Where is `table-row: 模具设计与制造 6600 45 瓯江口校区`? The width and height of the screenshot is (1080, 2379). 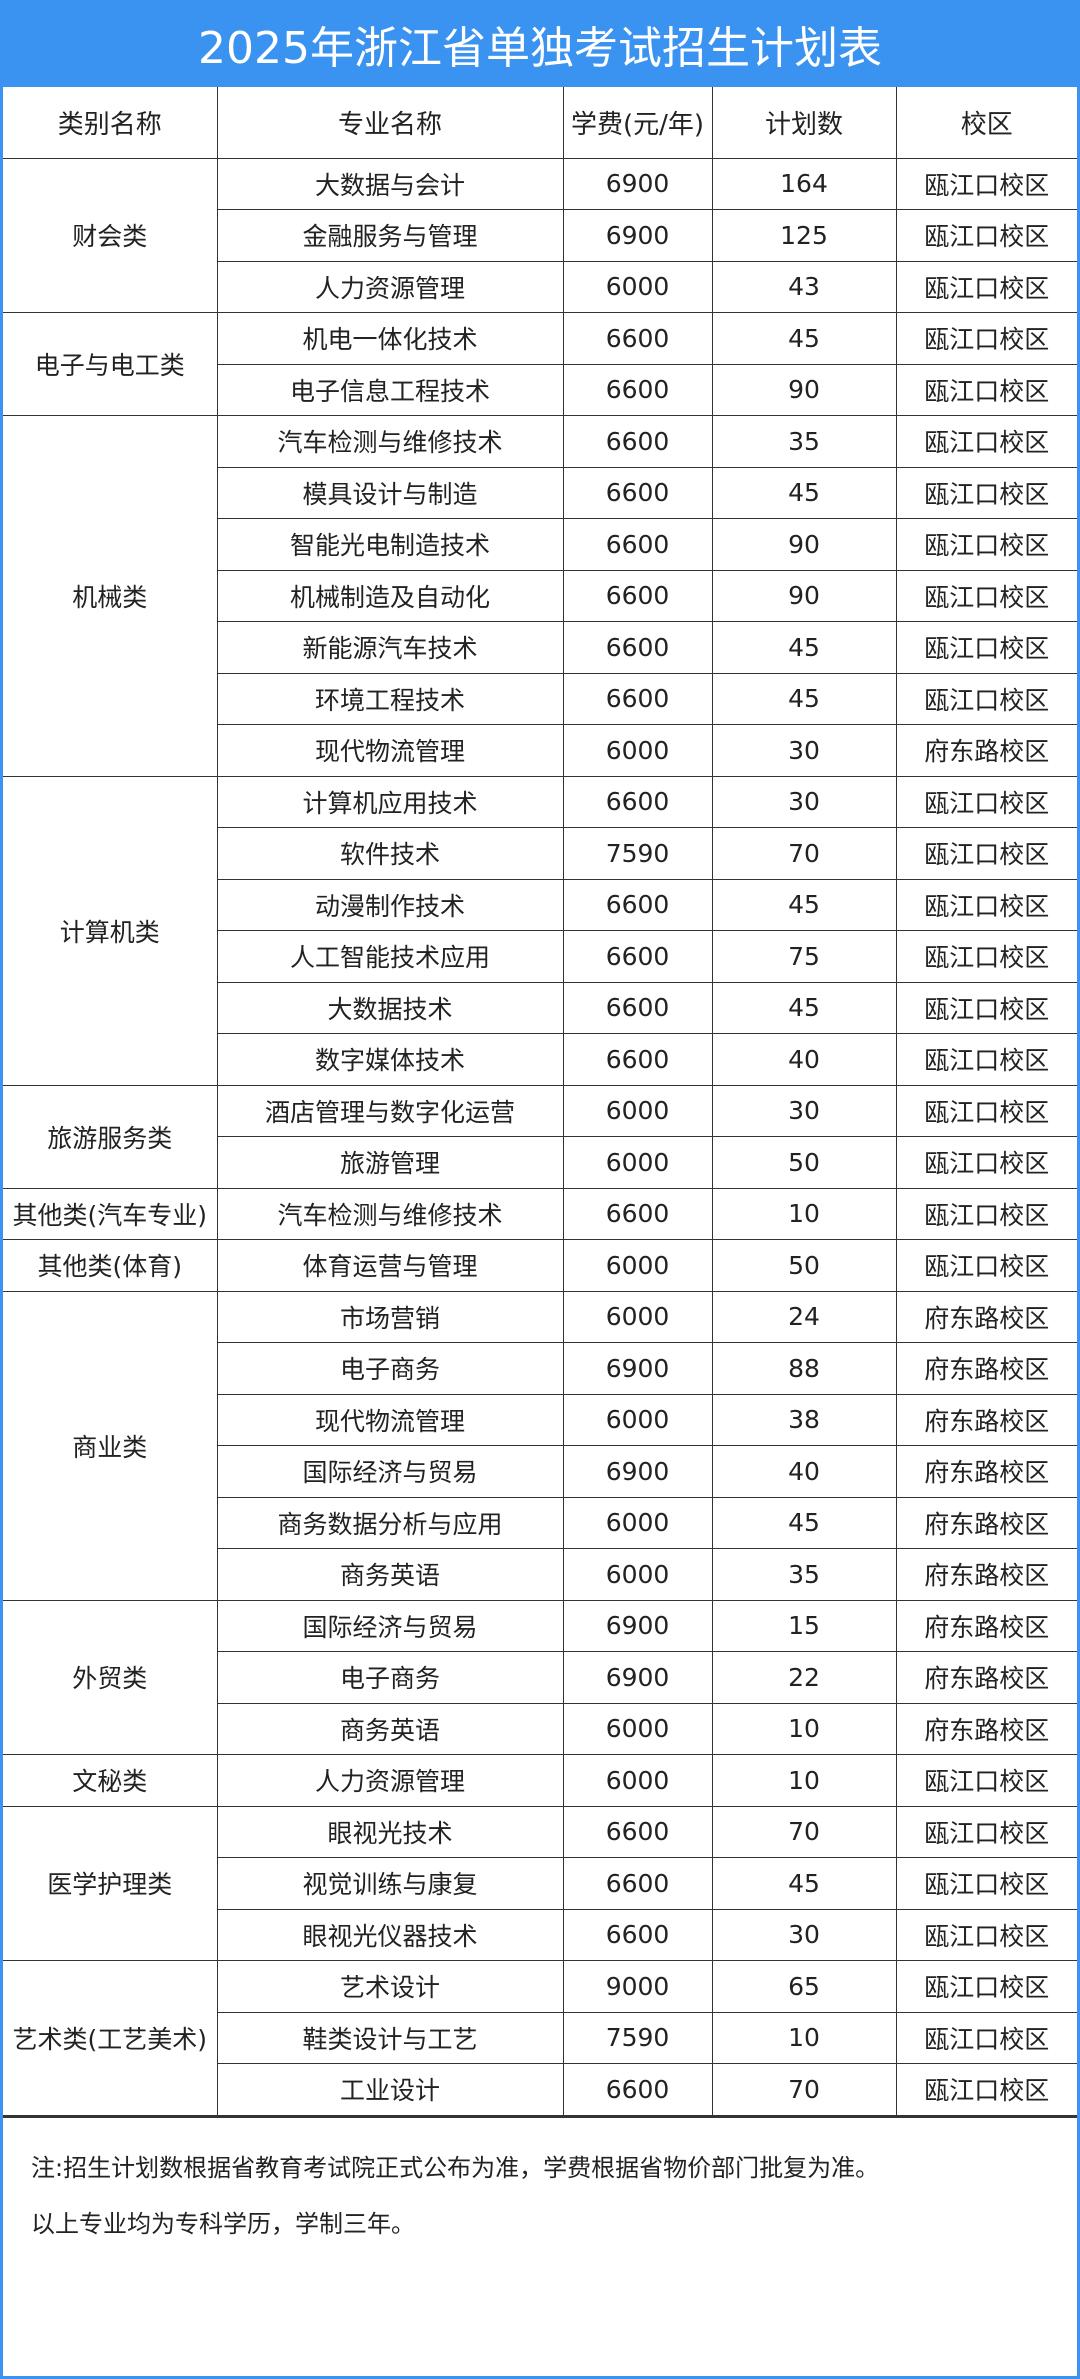
table-row: 模具设计与制造 6600 45 瓯江口校区 is located at coordinates (540, 492).